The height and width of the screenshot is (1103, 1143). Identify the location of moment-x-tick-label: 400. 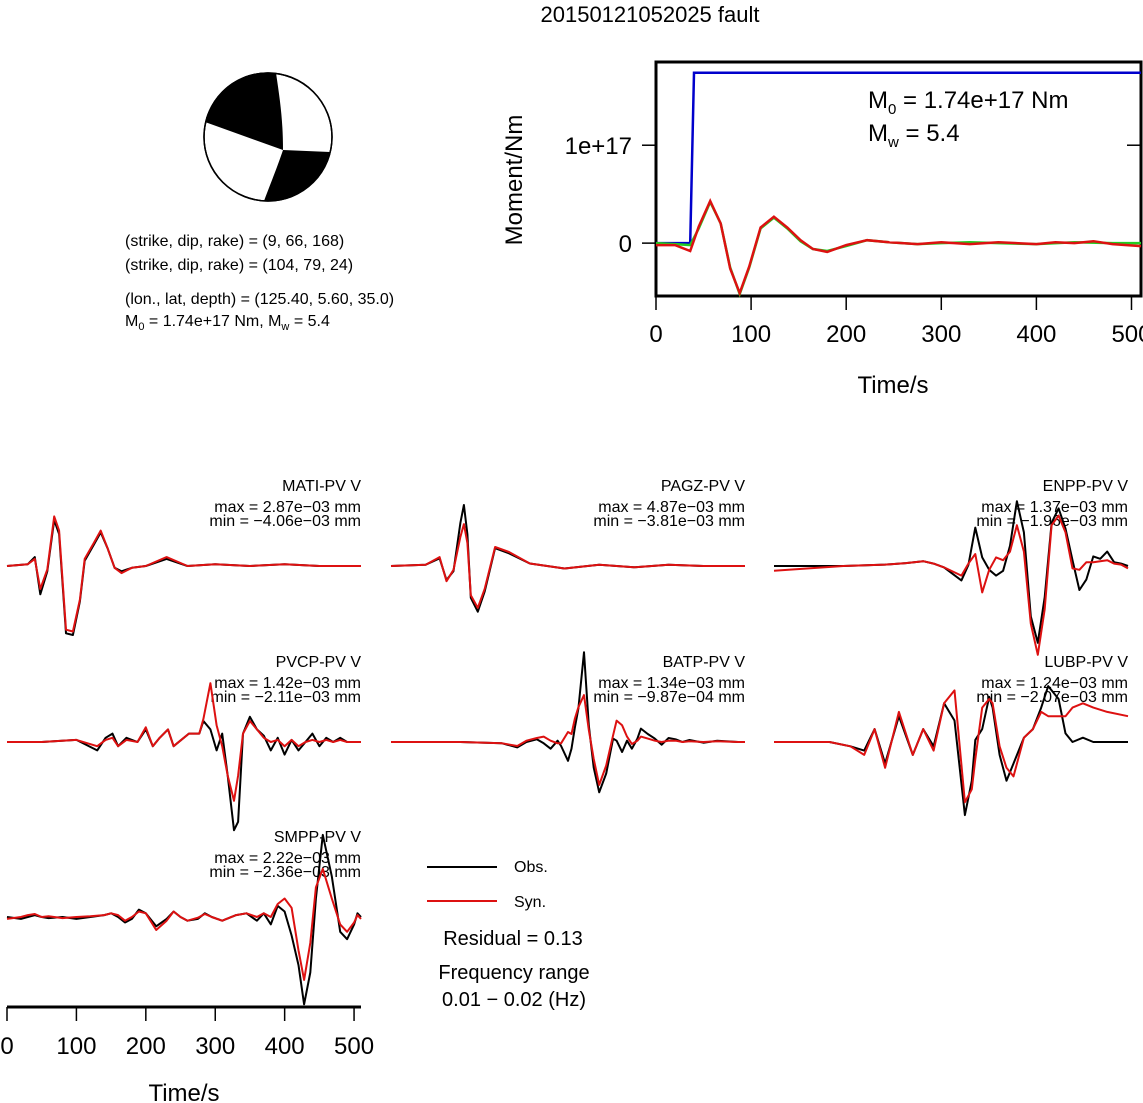
(1036, 334).